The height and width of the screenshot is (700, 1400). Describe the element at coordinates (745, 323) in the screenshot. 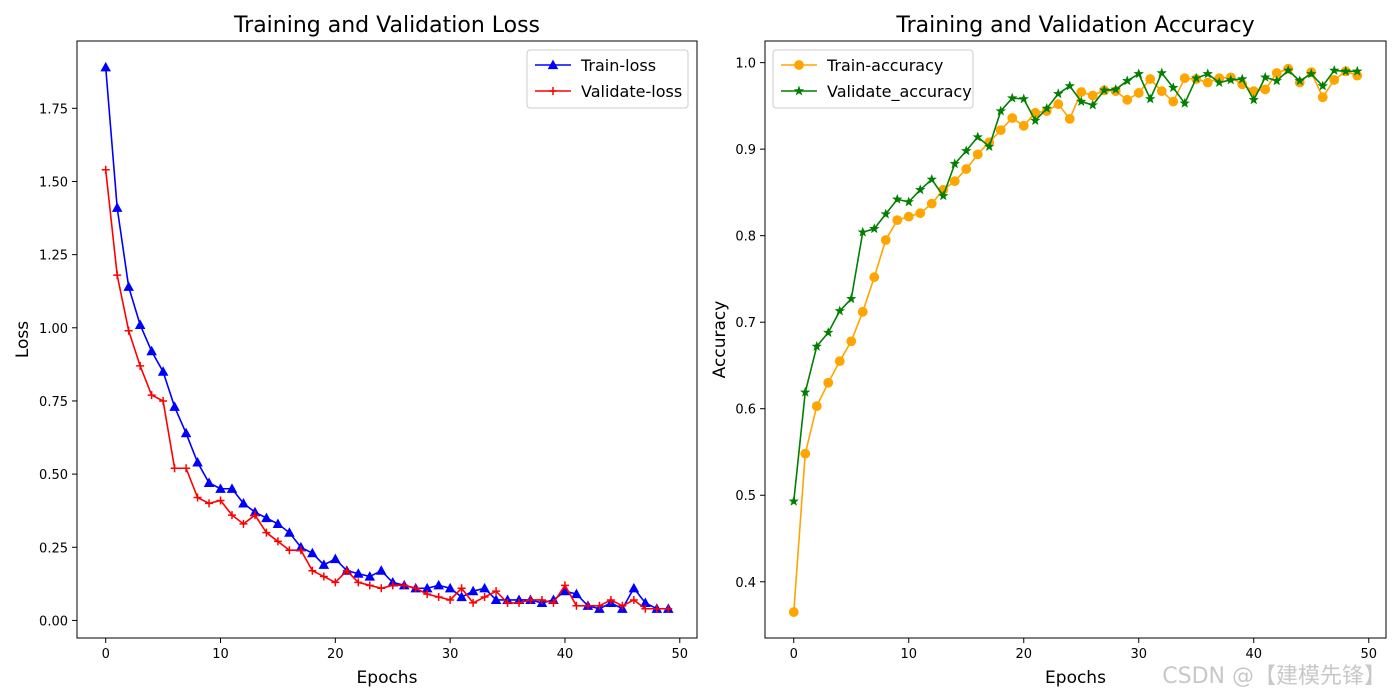

I see `y-tick-label: 0.7` at that location.